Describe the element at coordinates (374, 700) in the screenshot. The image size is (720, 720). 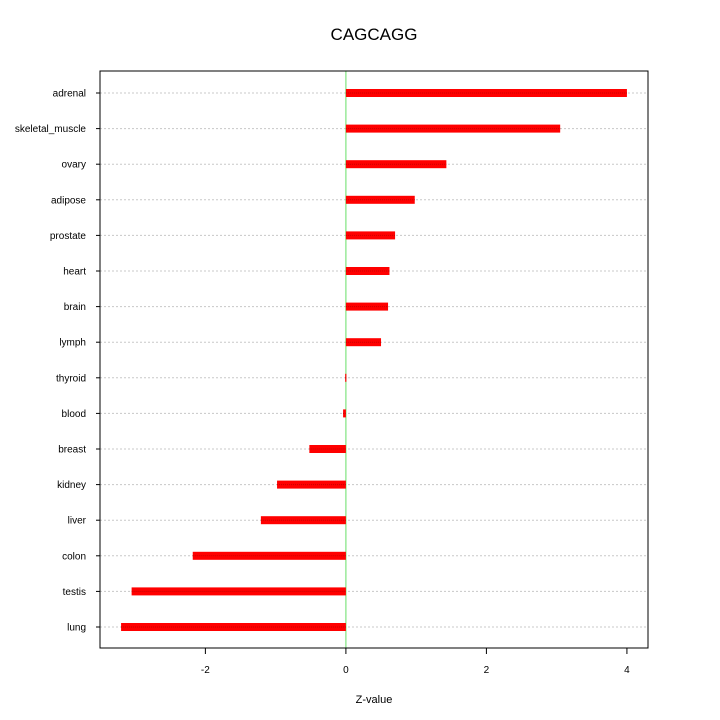
I see `x-axis-label: Z-value` at that location.